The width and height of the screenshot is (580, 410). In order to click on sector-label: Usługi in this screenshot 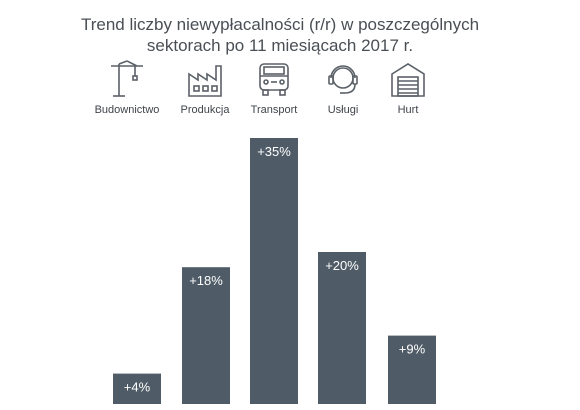, I will do `click(343, 110)`.